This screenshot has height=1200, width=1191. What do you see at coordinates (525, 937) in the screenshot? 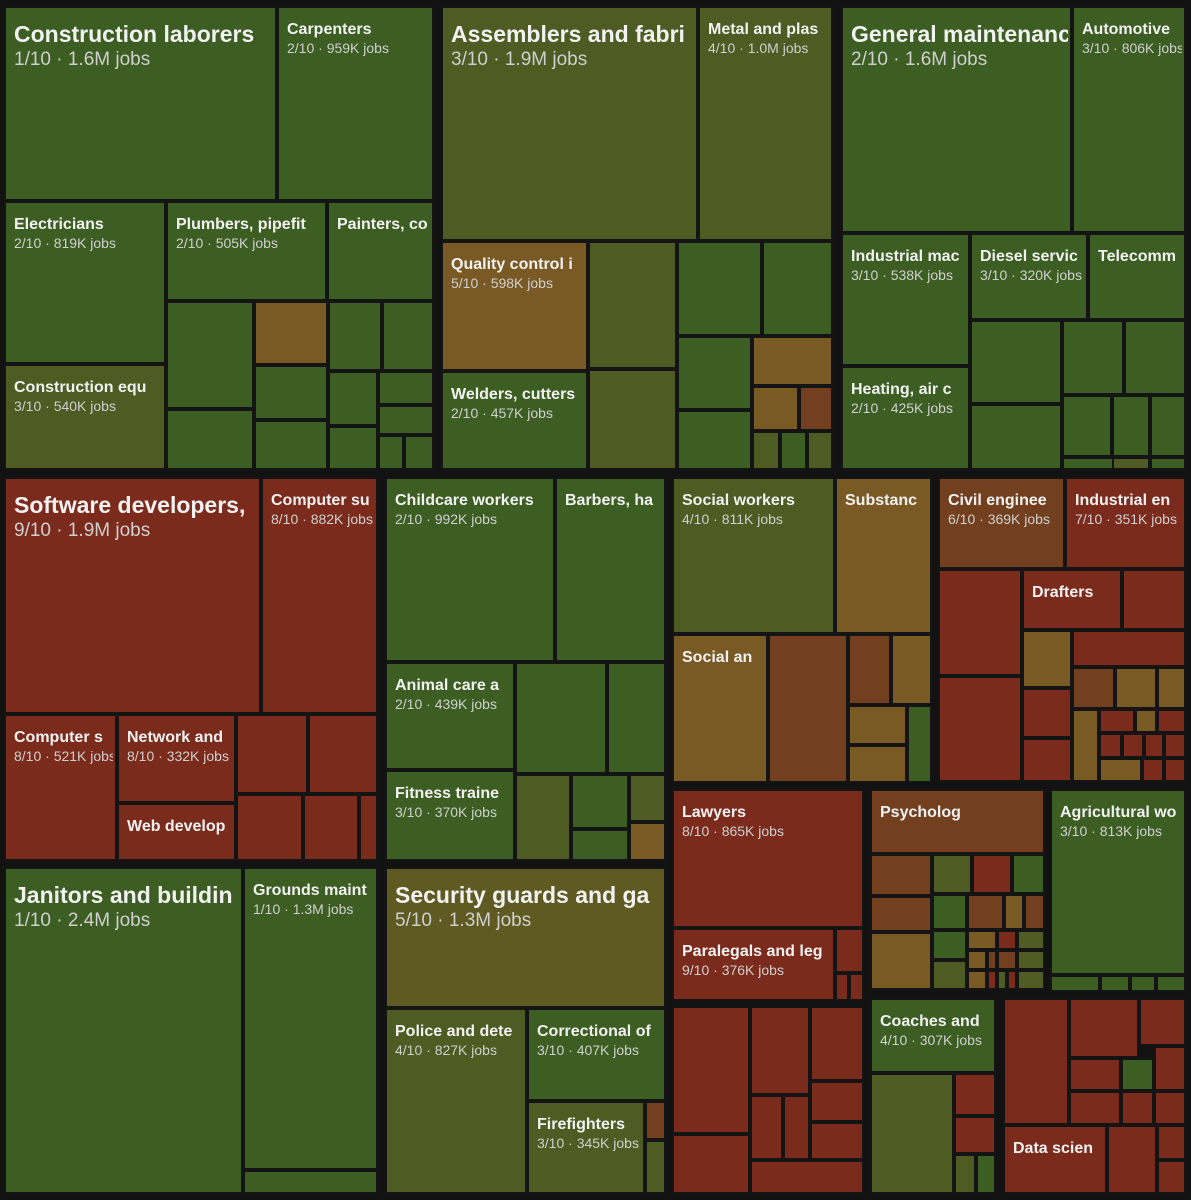
I see `occupation-cell: Security guards and ga 5/10 · 1.3M jobs` at bounding box center [525, 937].